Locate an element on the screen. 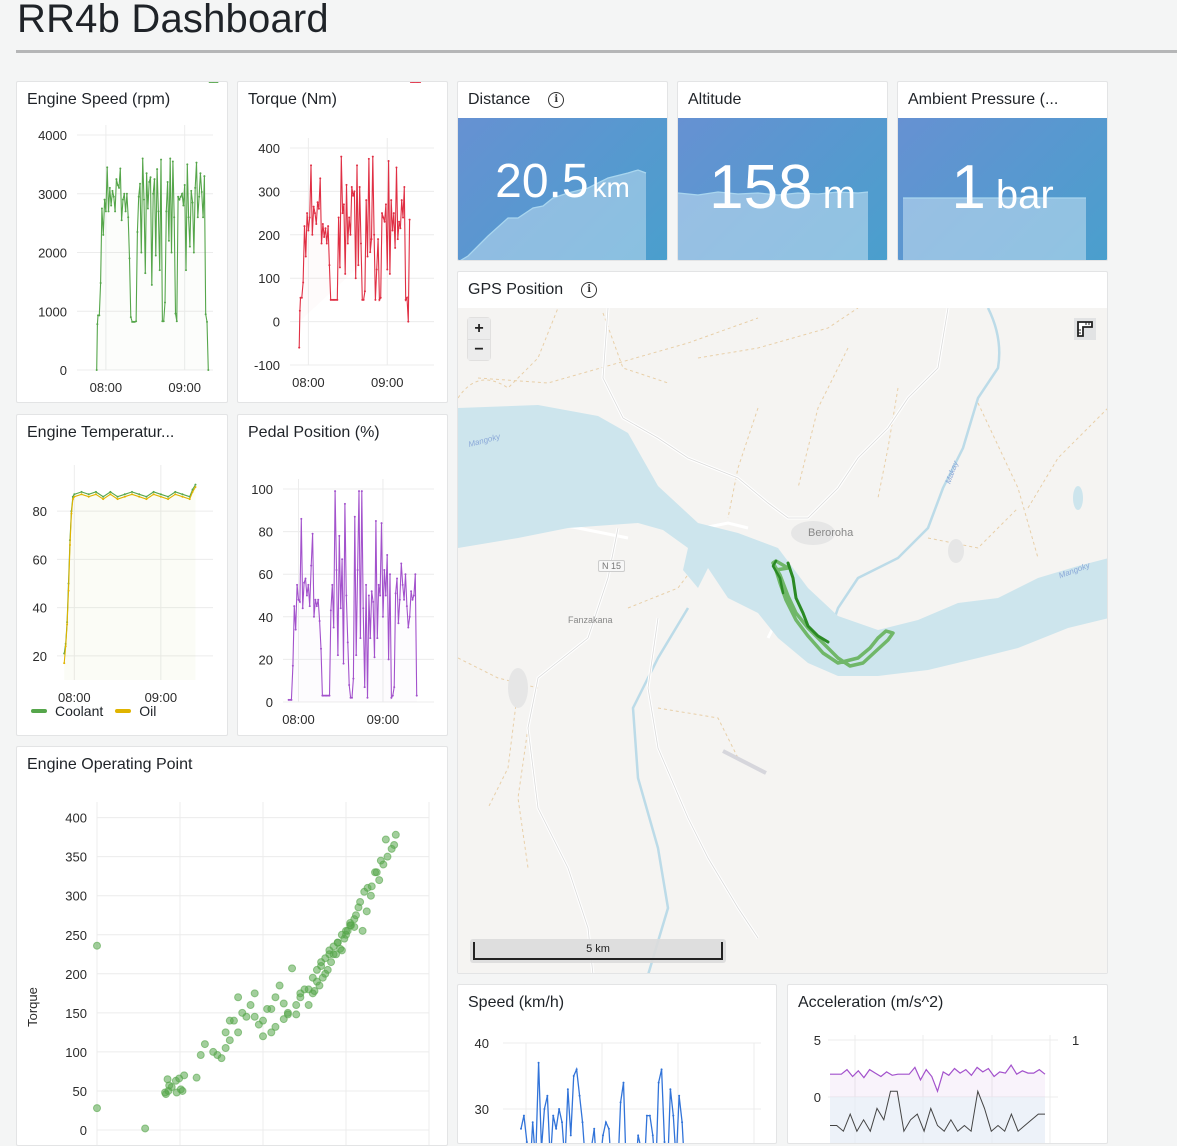 The width and height of the screenshot is (1177, 1146). sparkline-line is located at coordinates (553, 214).